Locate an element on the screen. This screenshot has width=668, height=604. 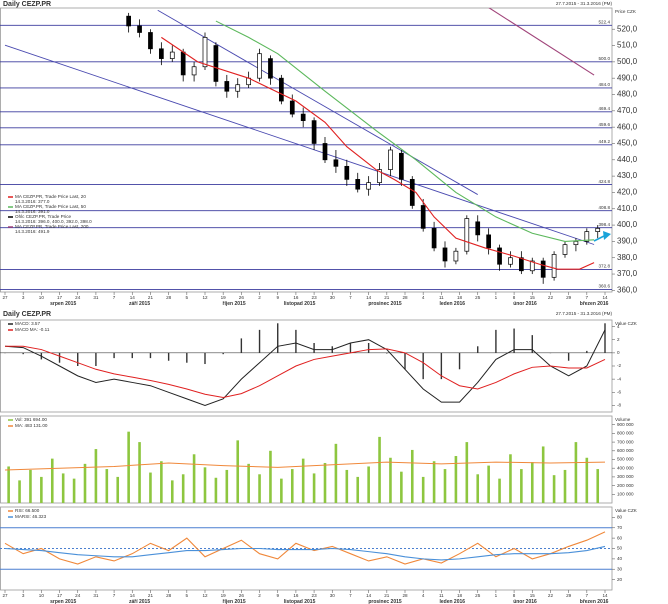
level-label: 469.4 is located at coordinates (605, 108).